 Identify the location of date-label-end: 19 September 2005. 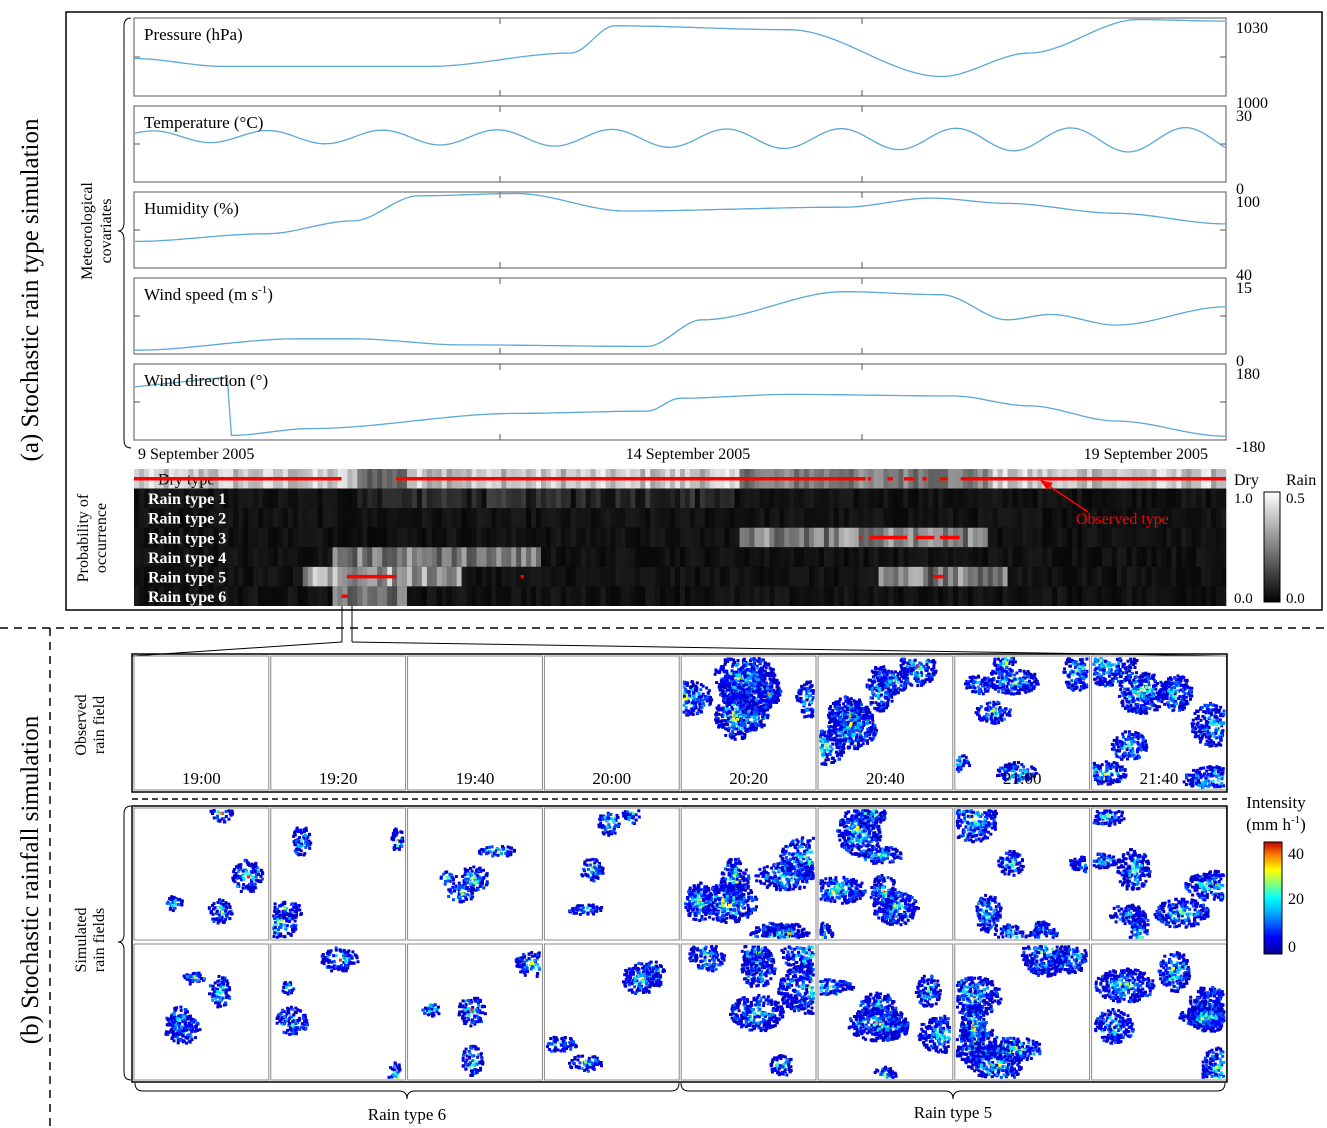
(1146, 454).